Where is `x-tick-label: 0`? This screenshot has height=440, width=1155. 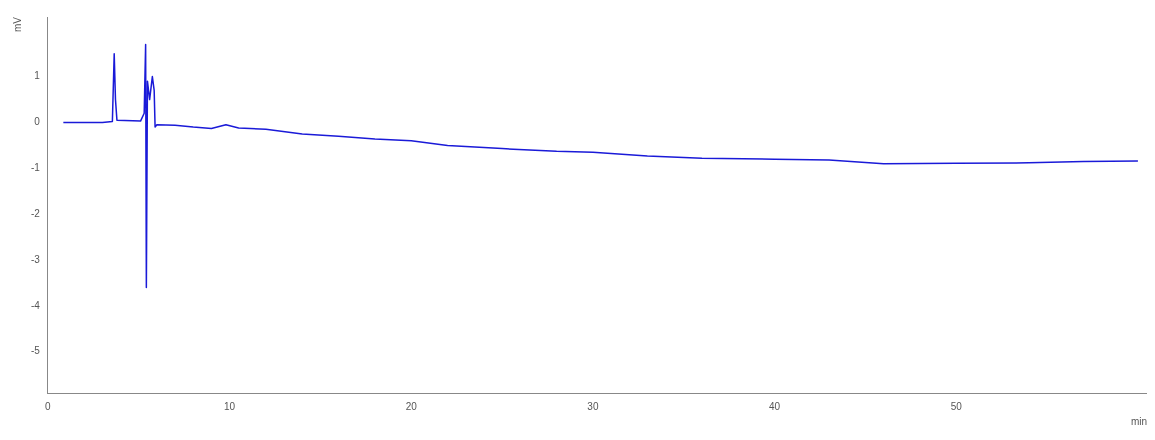 x-tick-label: 0 is located at coordinates (48, 406).